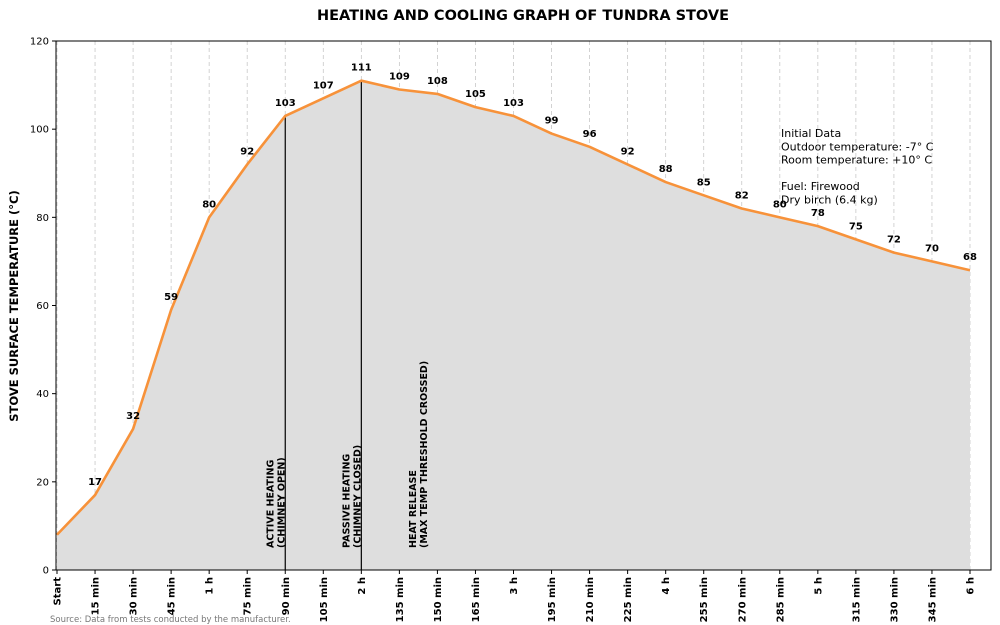 The height and width of the screenshot is (625, 1000). Describe the element at coordinates (437, 81) in the screenshot. I see `data-label: 108` at that location.